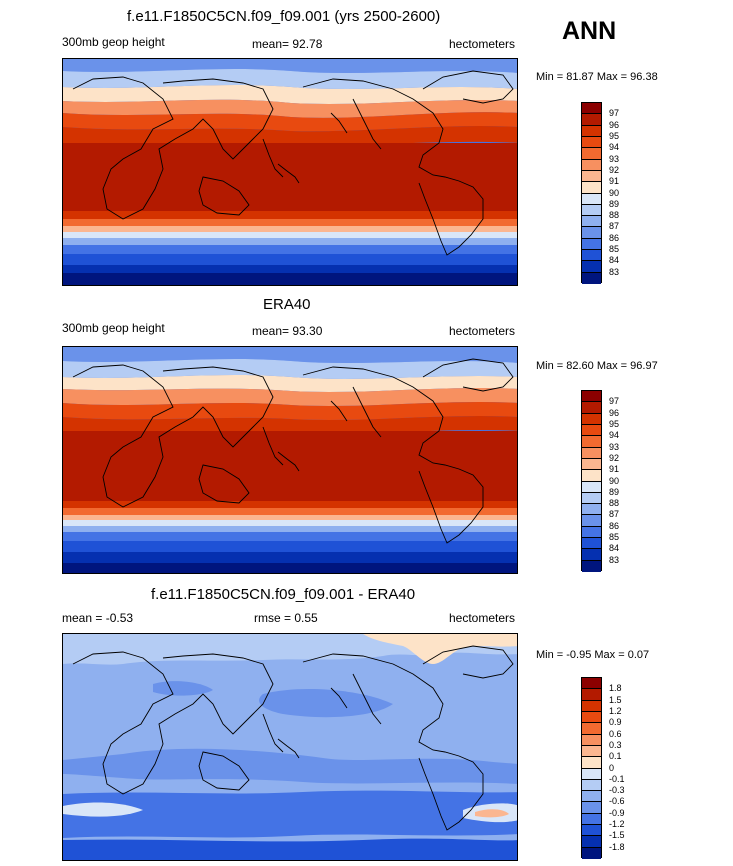 This screenshot has height=866, width=733. Describe the element at coordinates (614, 226) in the screenshot. I see `panel1-colorbar-tick-label: 87` at that location.